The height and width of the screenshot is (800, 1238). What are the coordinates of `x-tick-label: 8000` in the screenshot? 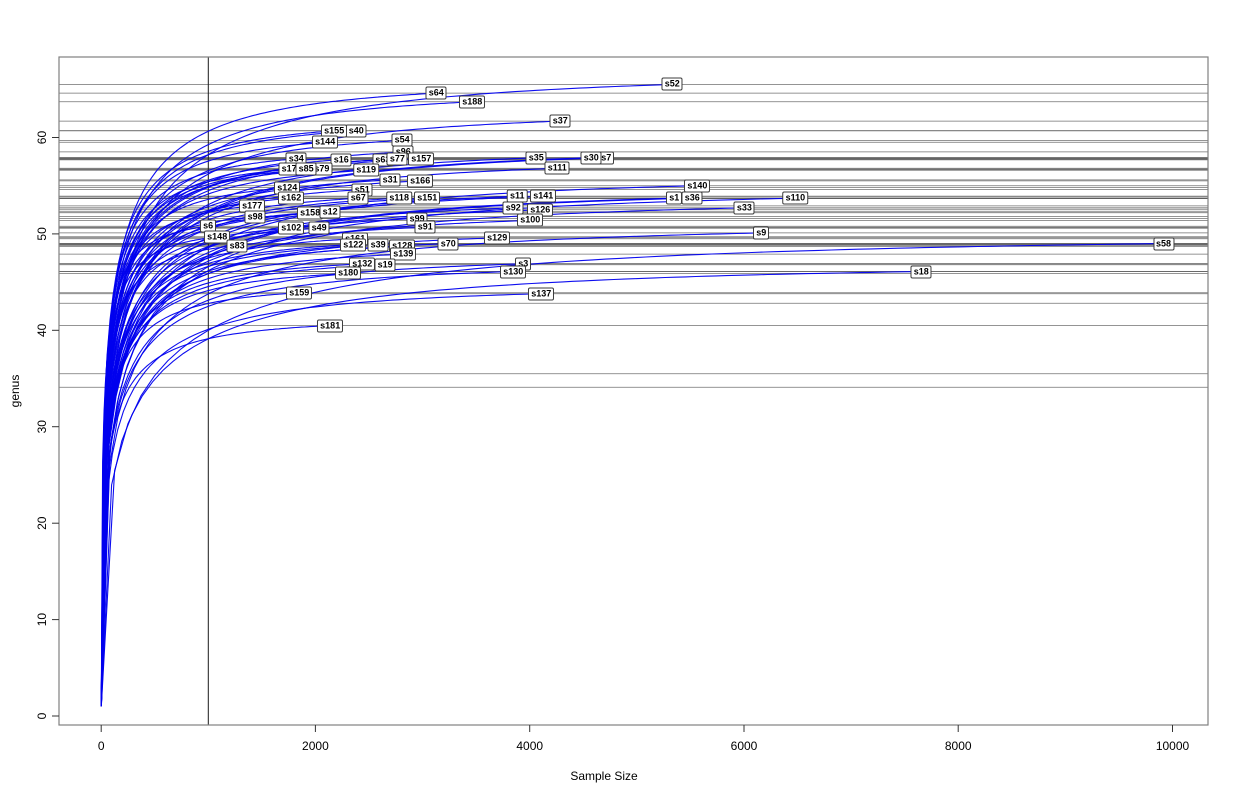 It's located at (958, 746).